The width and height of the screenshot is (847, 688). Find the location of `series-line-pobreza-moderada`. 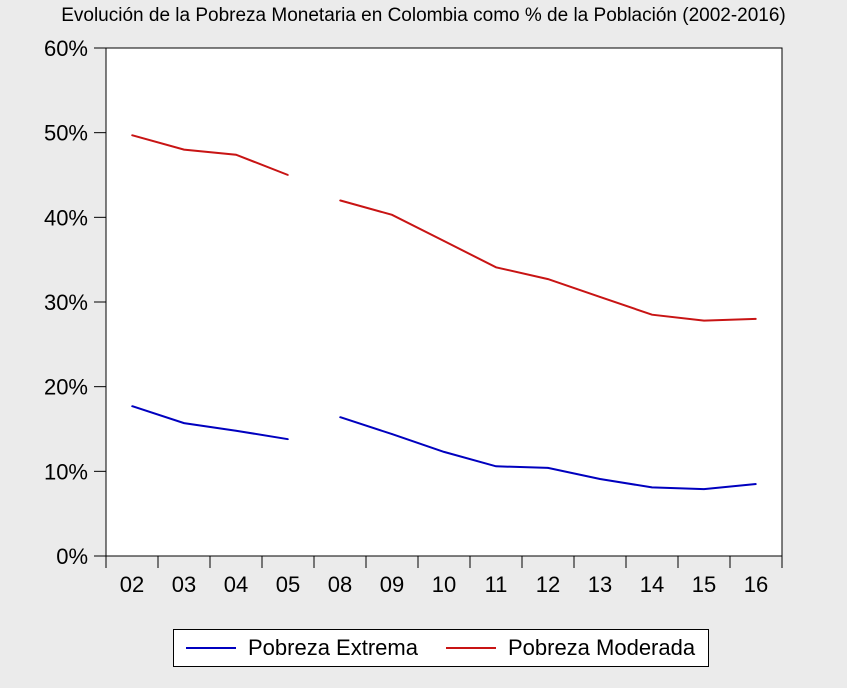

series-line-pobreza-moderada is located at coordinates (210, 155).